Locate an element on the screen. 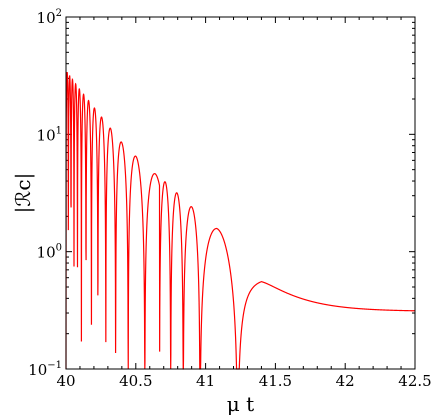  x-tick-label: 42 is located at coordinates (345, 381).